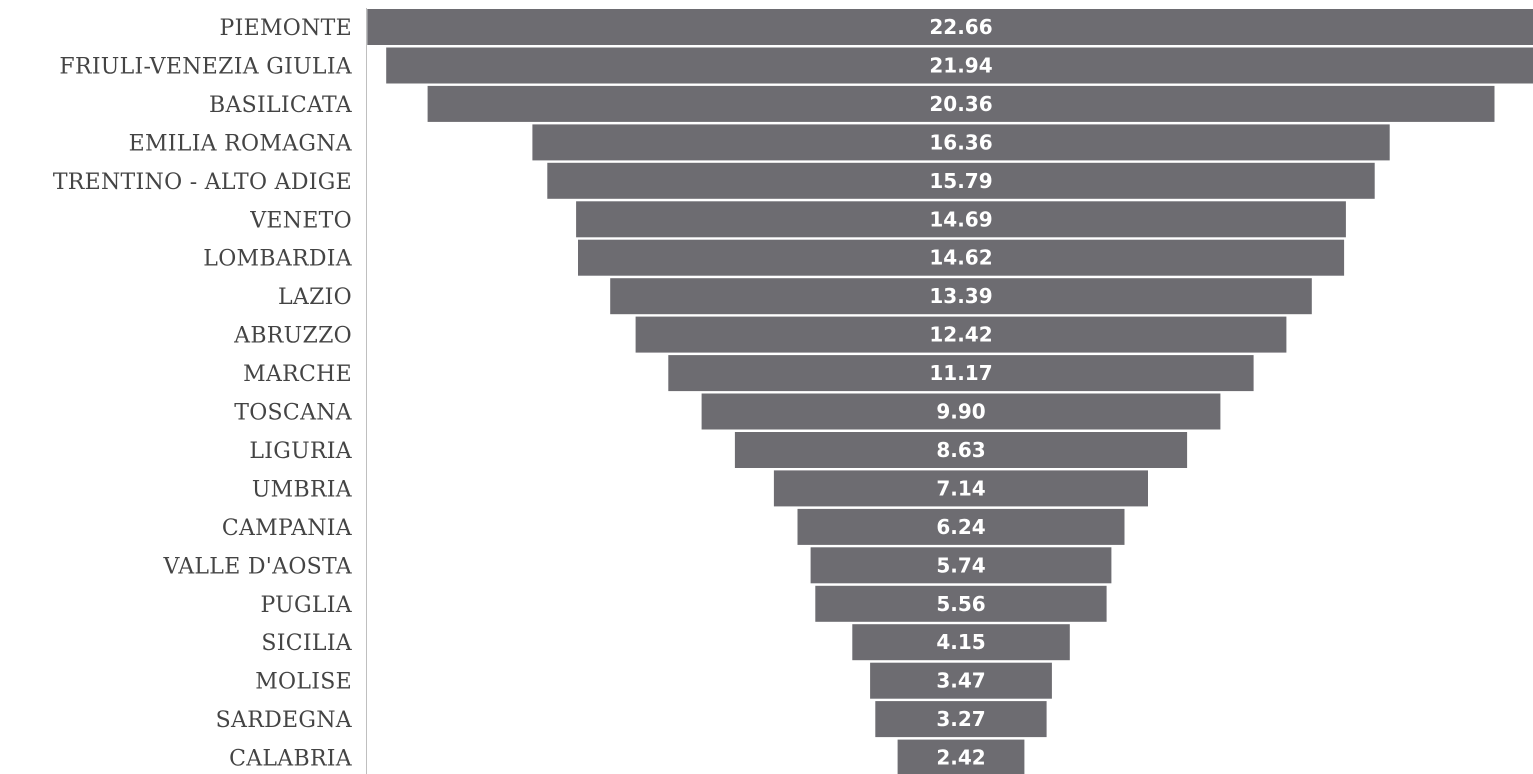 Image resolution: width=1533 pixels, height=774 pixels. I want to click on data-label: 20.36, so click(960, 104).